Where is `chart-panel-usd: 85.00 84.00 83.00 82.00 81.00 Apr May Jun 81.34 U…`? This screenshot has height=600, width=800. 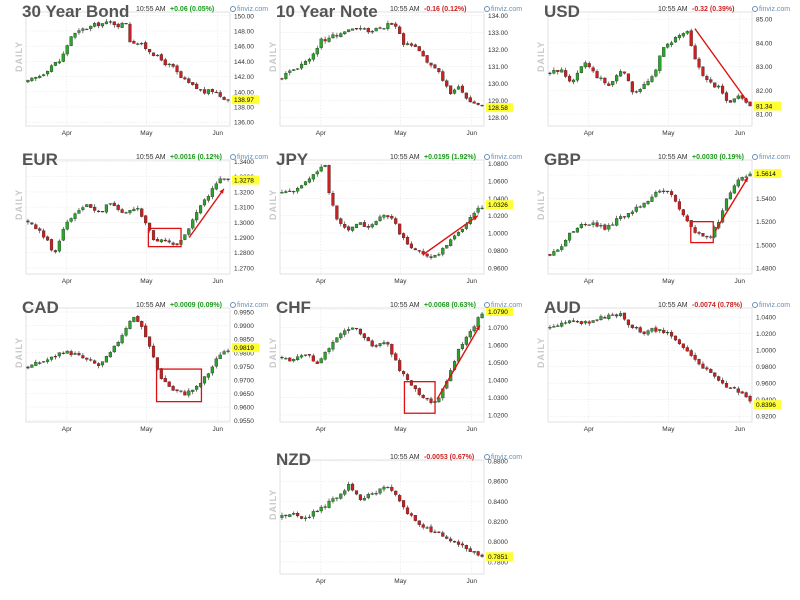
chart-panel-usd: 85.00 84.00 83.00 82.00 81.00 Apr May Jun 81.34 U… is located at coordinates (668, 75).